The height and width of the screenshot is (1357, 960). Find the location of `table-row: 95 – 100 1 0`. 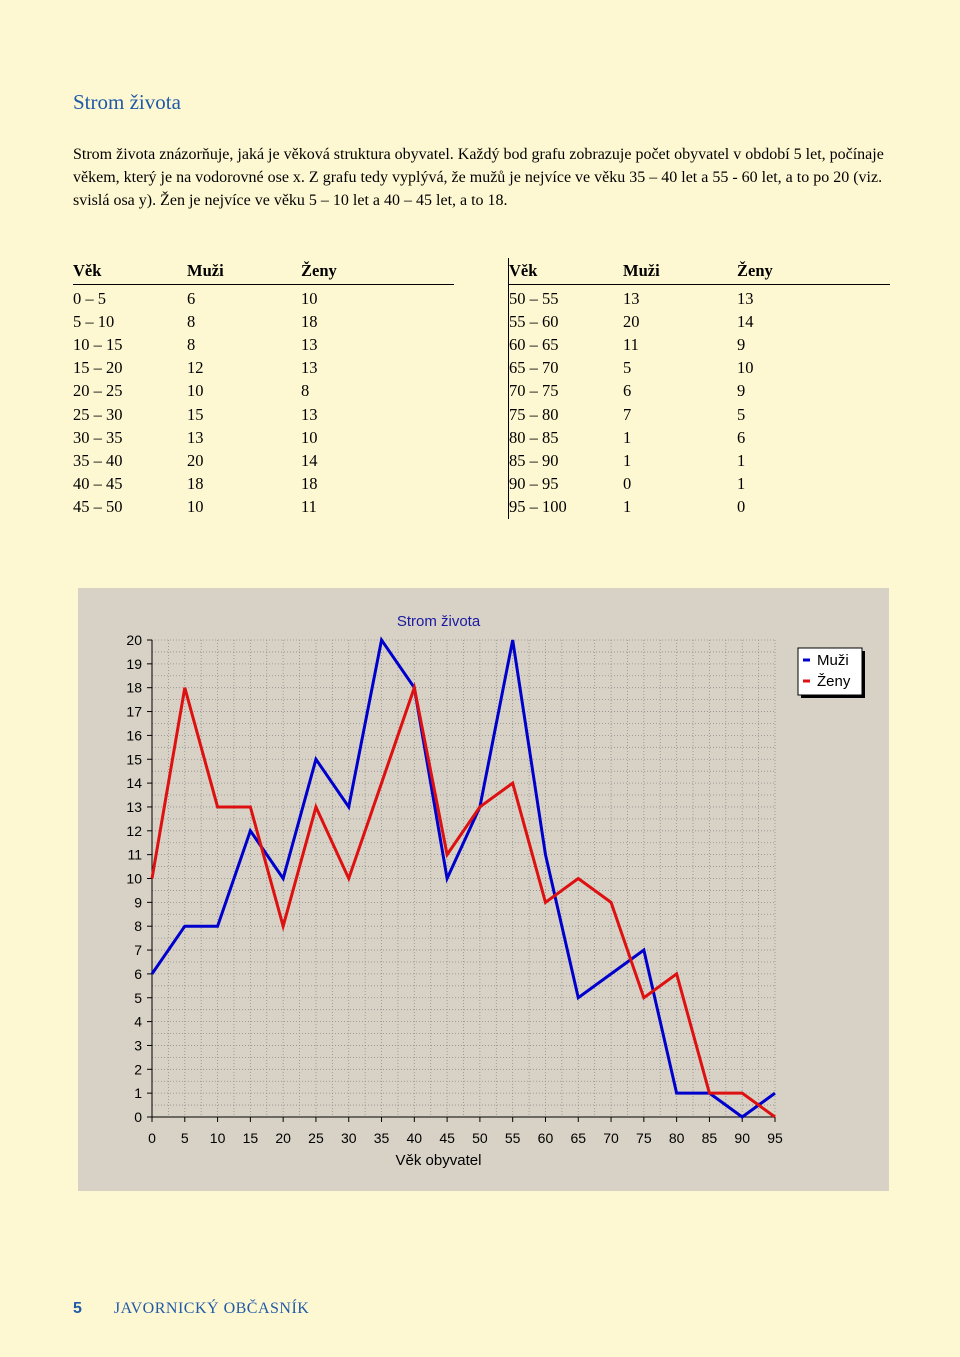

table-row: 95 – 100 1 0 is located at coordinates (699, 507).